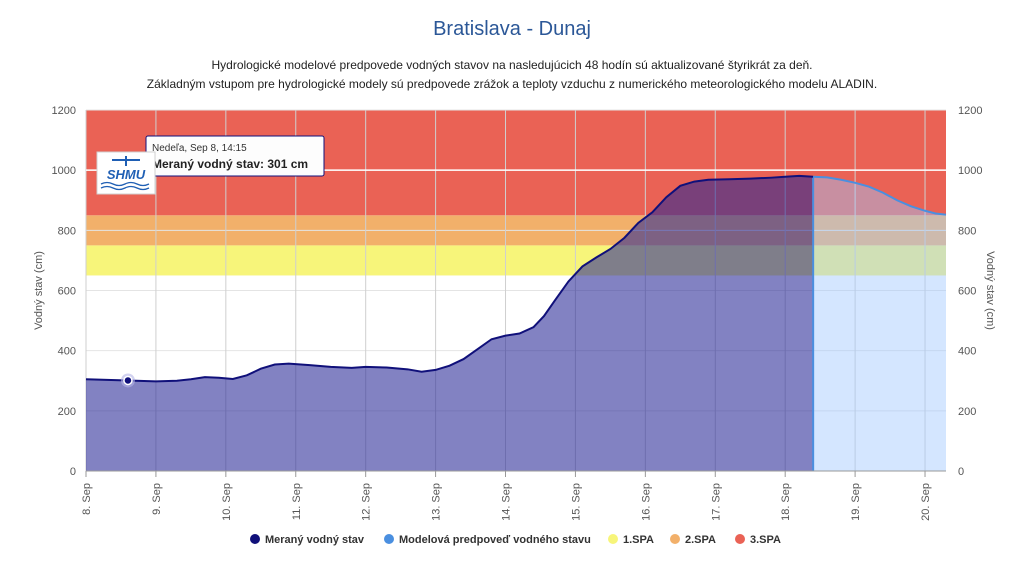  What do you see at coordinates (67, 352) in the screenshot?
I see `y-tick-label-left: 400` at bounding box center [67, 352].